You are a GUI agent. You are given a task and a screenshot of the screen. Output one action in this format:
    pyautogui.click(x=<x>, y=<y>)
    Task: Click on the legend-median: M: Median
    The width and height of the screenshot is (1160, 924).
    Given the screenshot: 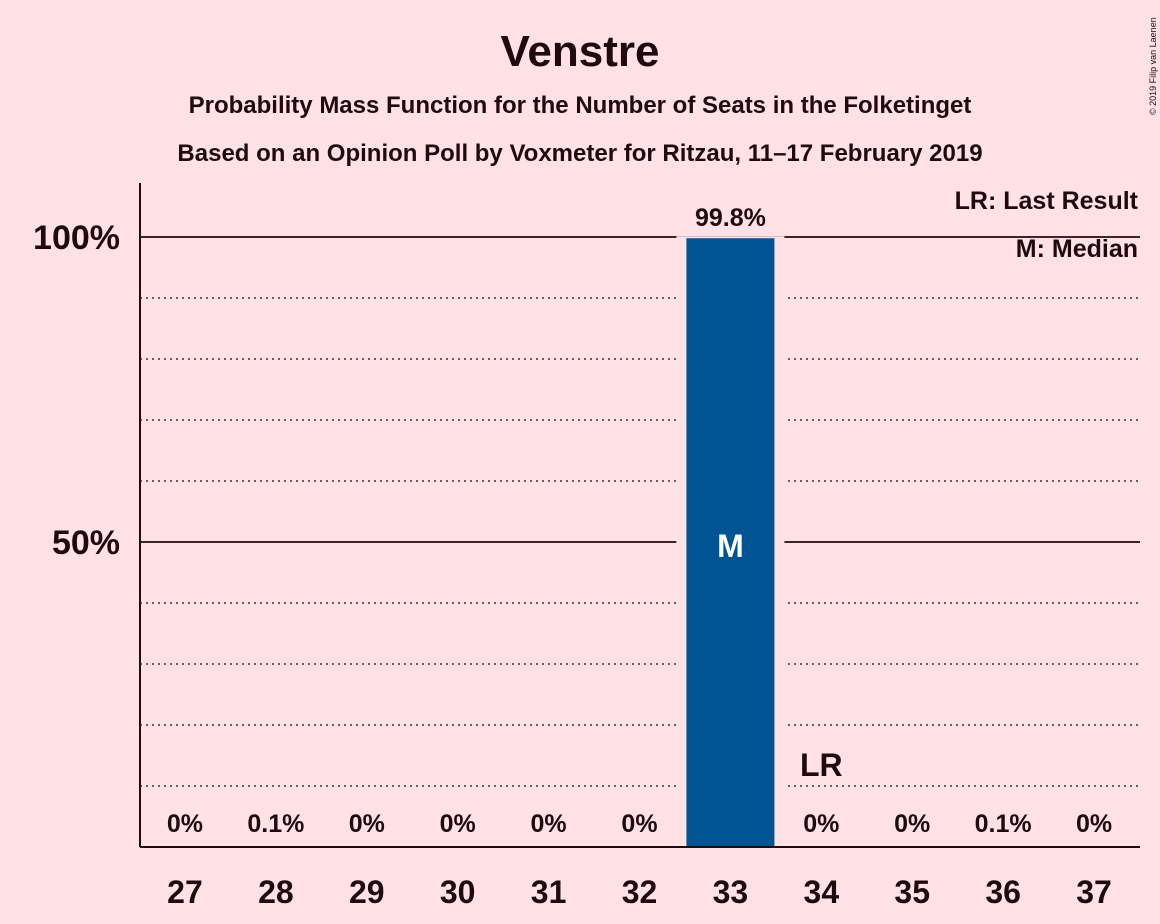 What is the action you would take?
    pyautogui.click(x=1077, y=249)
    